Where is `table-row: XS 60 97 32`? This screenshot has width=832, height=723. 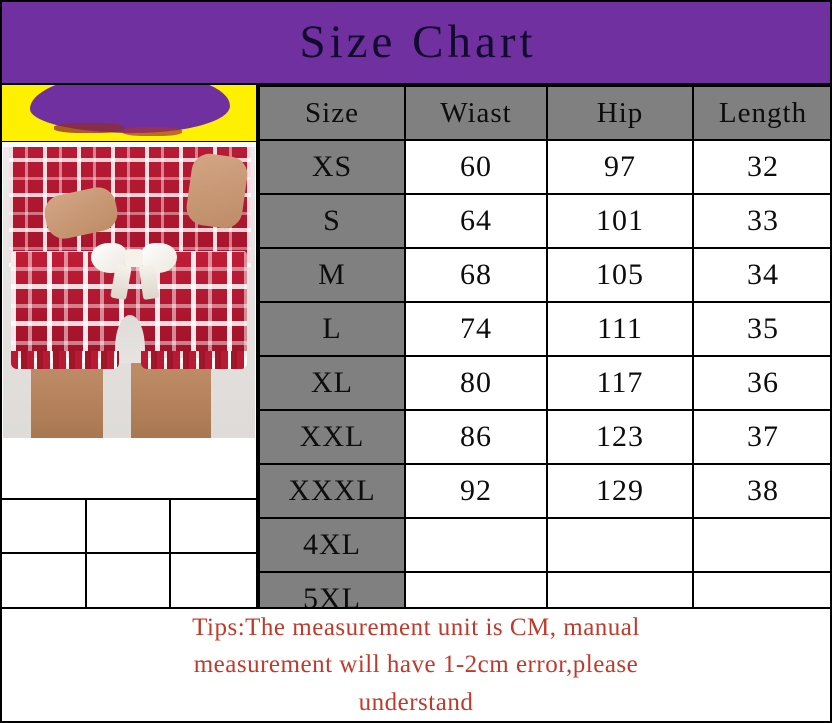
table-row: XS 60 97 32 is located at coordinates (544, 167).